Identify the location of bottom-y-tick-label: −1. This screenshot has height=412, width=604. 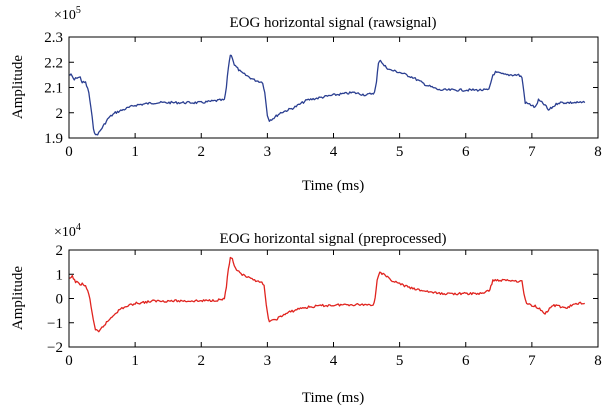
(55, 324).